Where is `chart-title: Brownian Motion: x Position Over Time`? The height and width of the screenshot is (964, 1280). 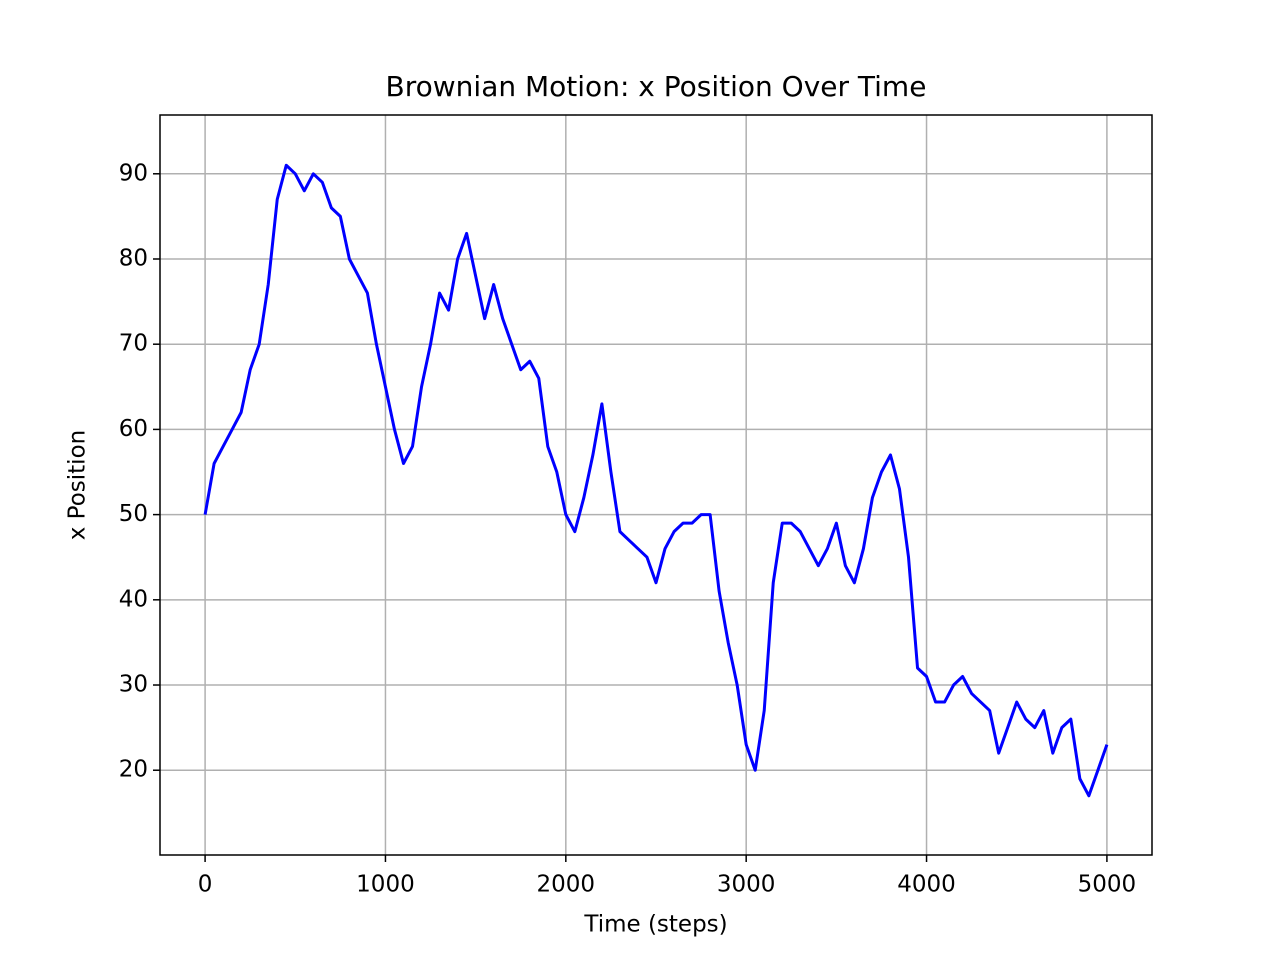
chart-title: Brownian Motion: x Position Over Time is located at coordinates (656, 86).